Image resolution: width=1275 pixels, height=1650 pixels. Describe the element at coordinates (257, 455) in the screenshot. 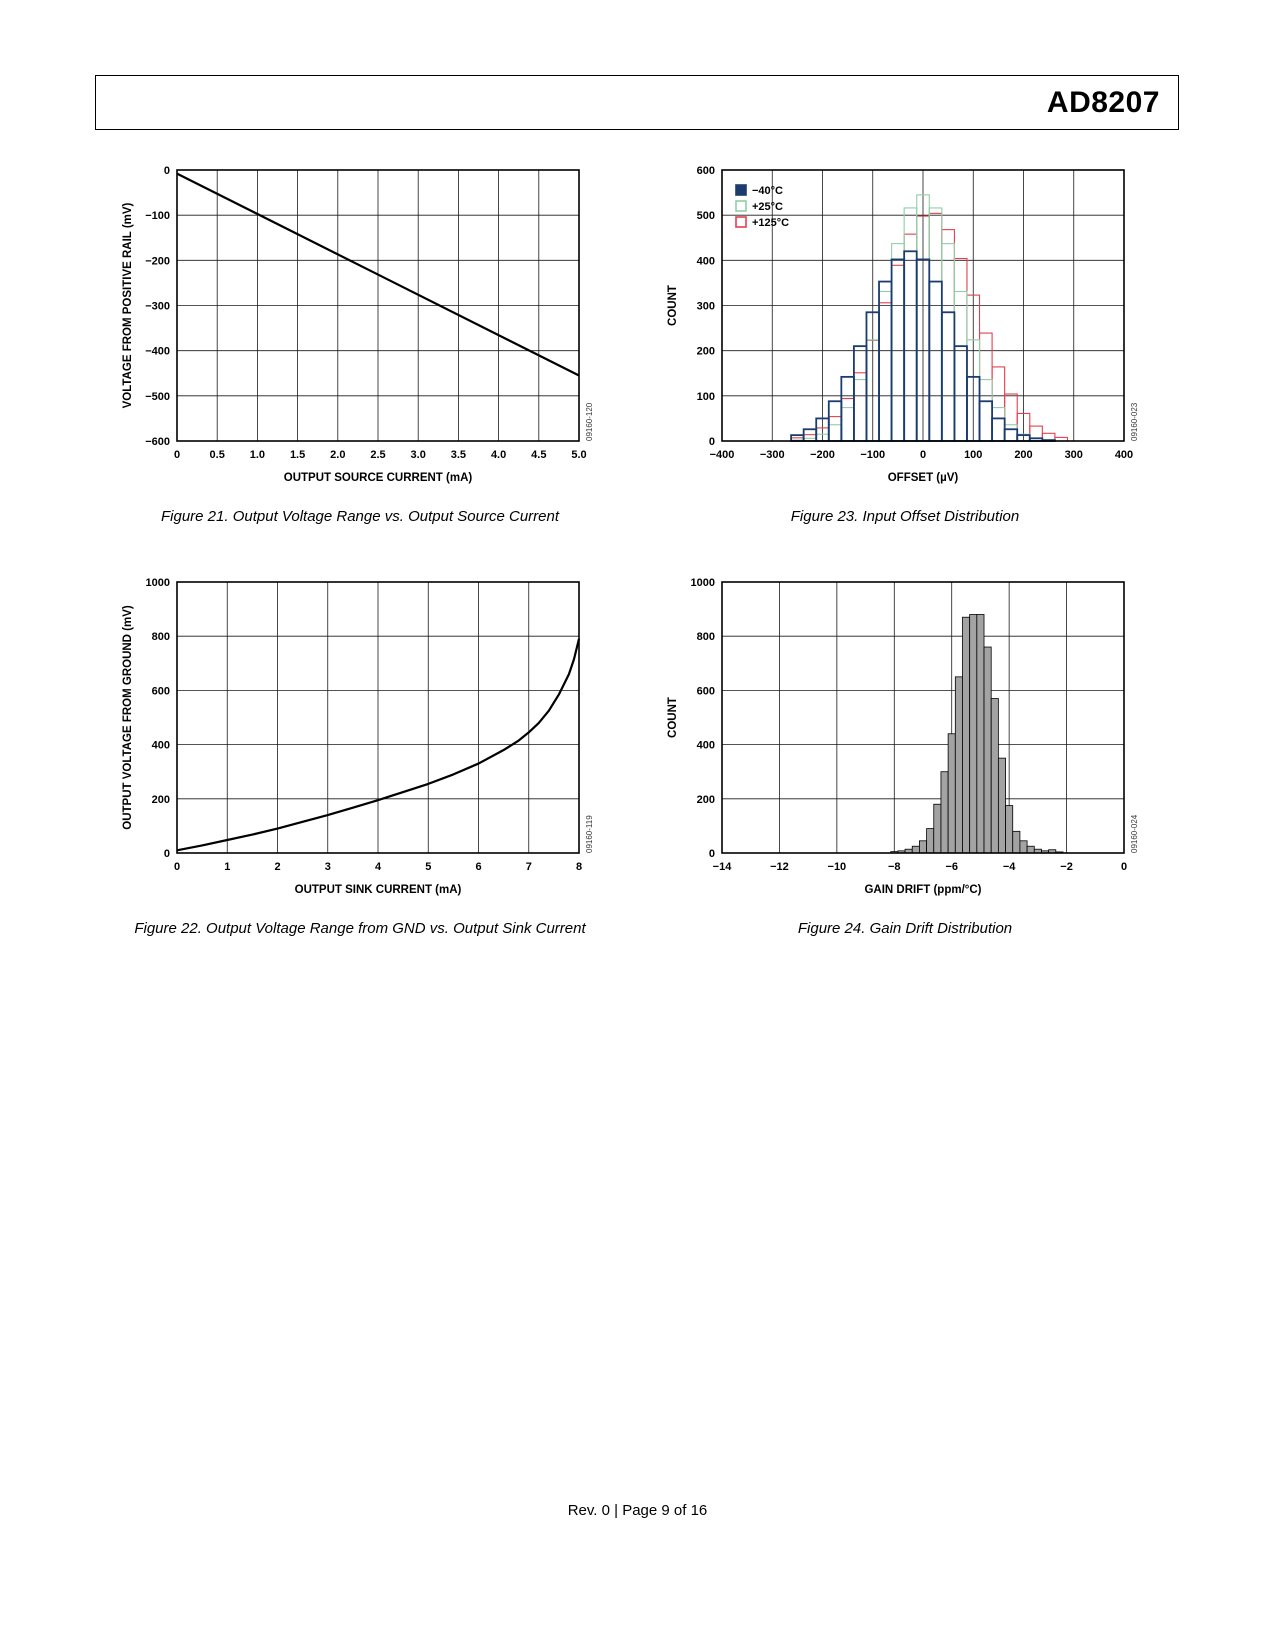

I see `svg-text: 1.0` at that location.